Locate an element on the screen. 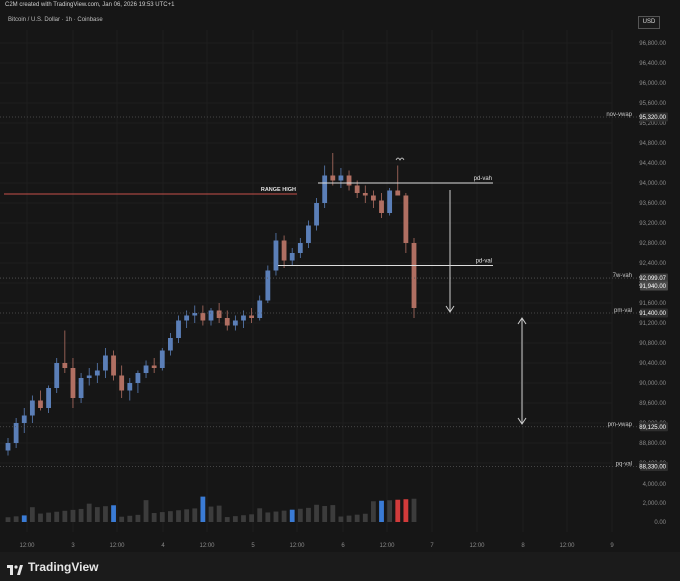  level-label: 7w-vah is located at coordinates (622, 276).